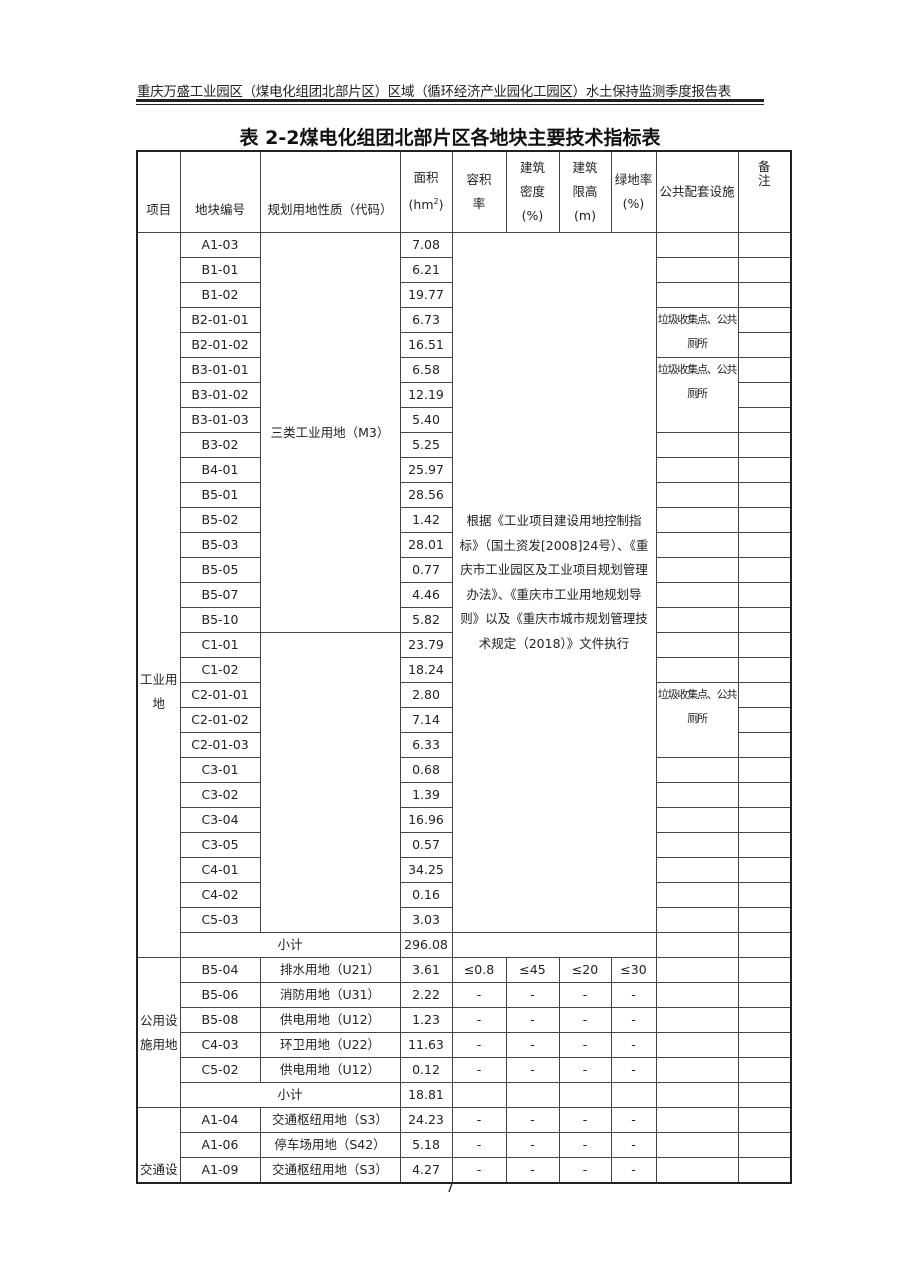 Image resolution: width=900 pixels, height=1273 pixels. What do you see at coordinates (220, 495) in the screenshot?
I see `plot-code: B5-01` at bounding box center [220, 495].